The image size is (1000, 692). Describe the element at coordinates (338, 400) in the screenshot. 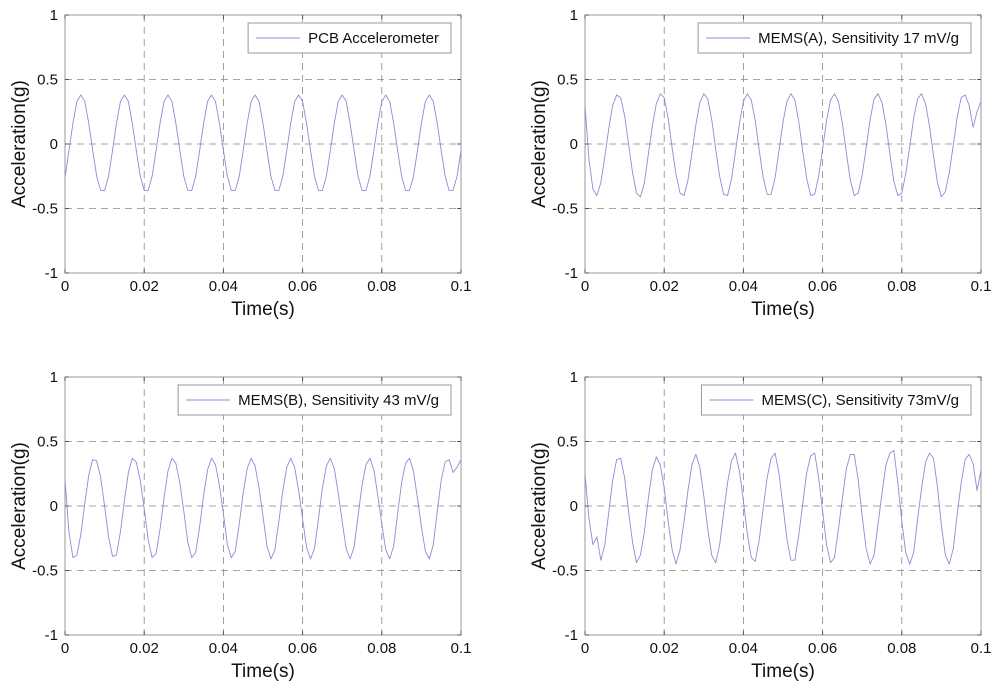

I see `legend-label: MEMS(B), Sensitivity 43 mV/g` at that location.